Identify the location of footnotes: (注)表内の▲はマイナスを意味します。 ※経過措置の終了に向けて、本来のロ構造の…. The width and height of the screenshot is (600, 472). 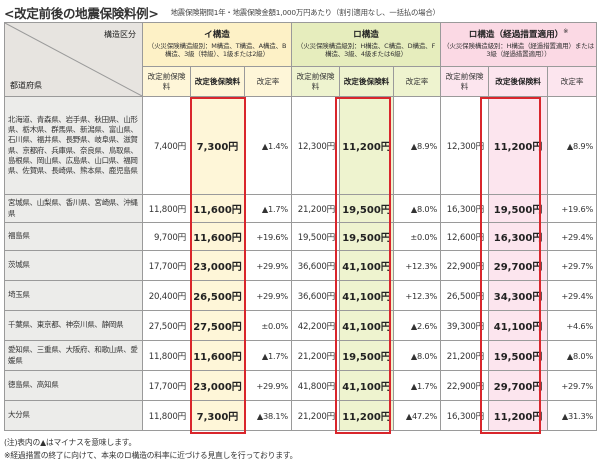
(300, 449).